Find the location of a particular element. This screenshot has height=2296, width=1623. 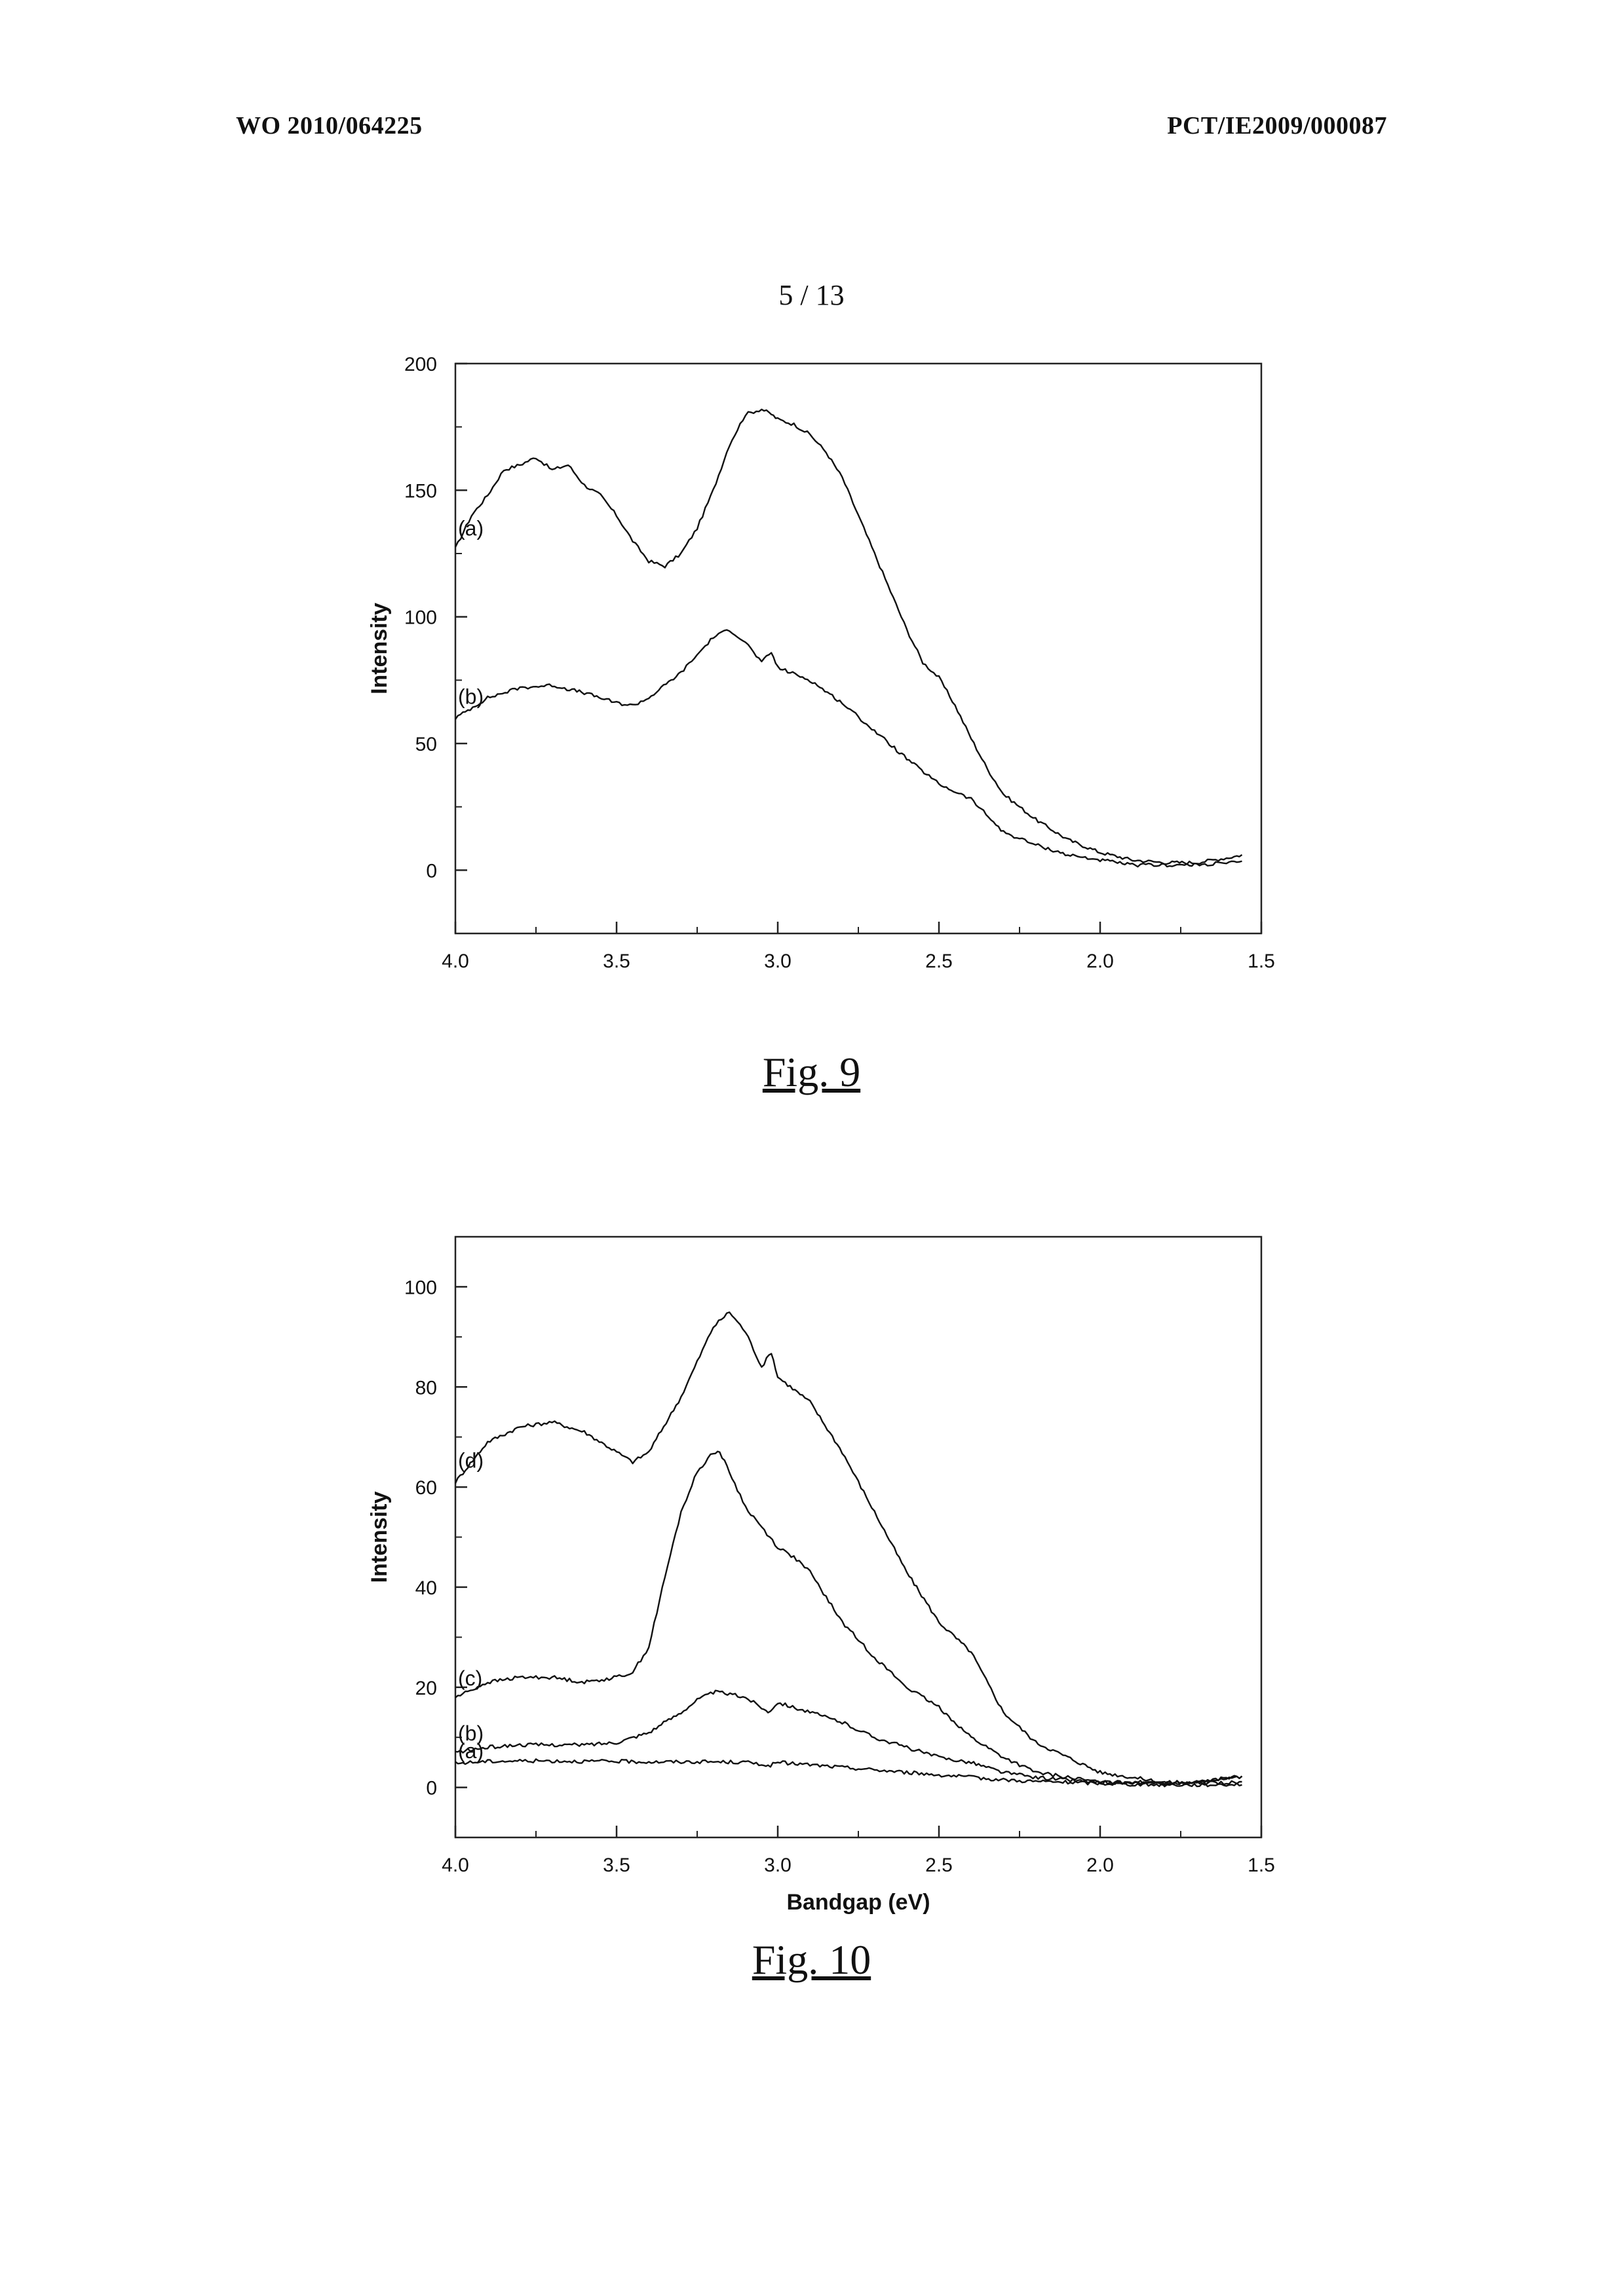

y-tick-label: 40 is located at coordinates (426, 1588).